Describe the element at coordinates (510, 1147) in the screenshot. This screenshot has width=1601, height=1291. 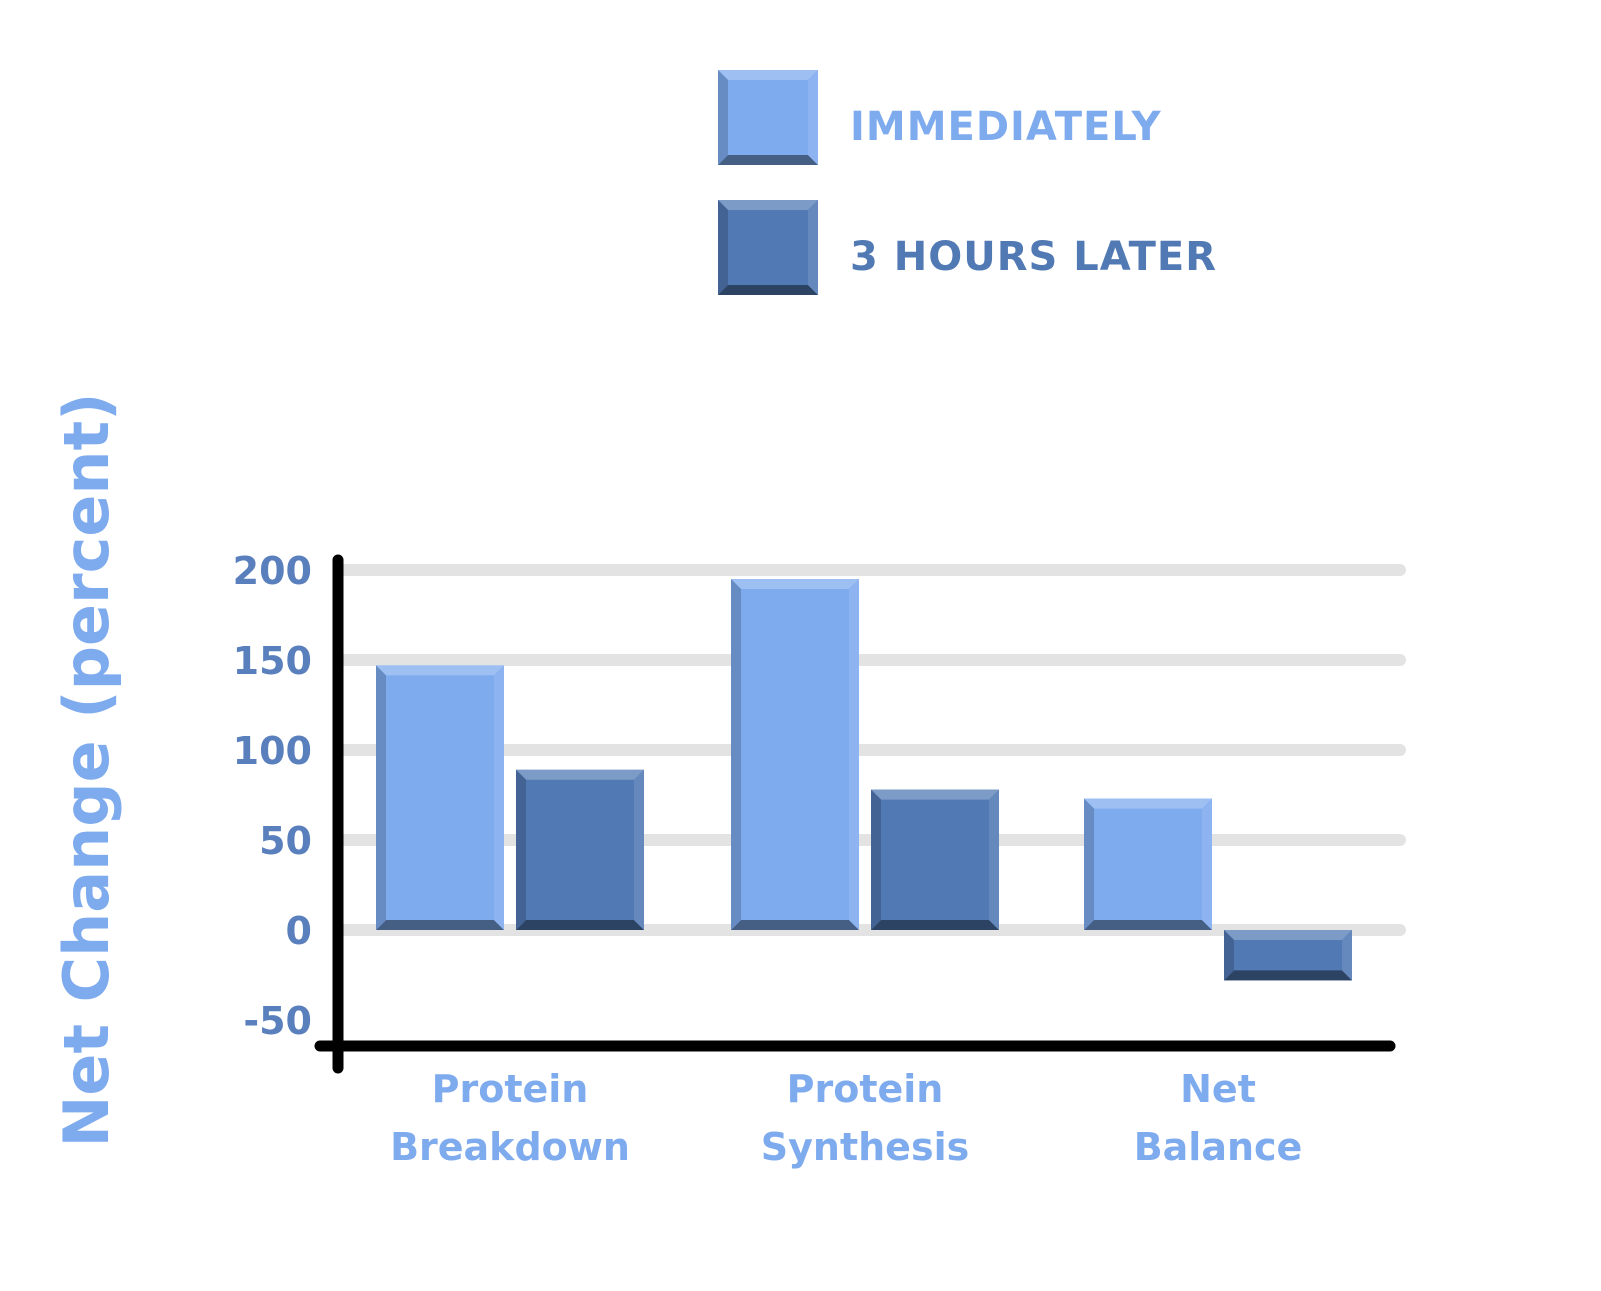
I see `category-label: Breakdown` at that location.